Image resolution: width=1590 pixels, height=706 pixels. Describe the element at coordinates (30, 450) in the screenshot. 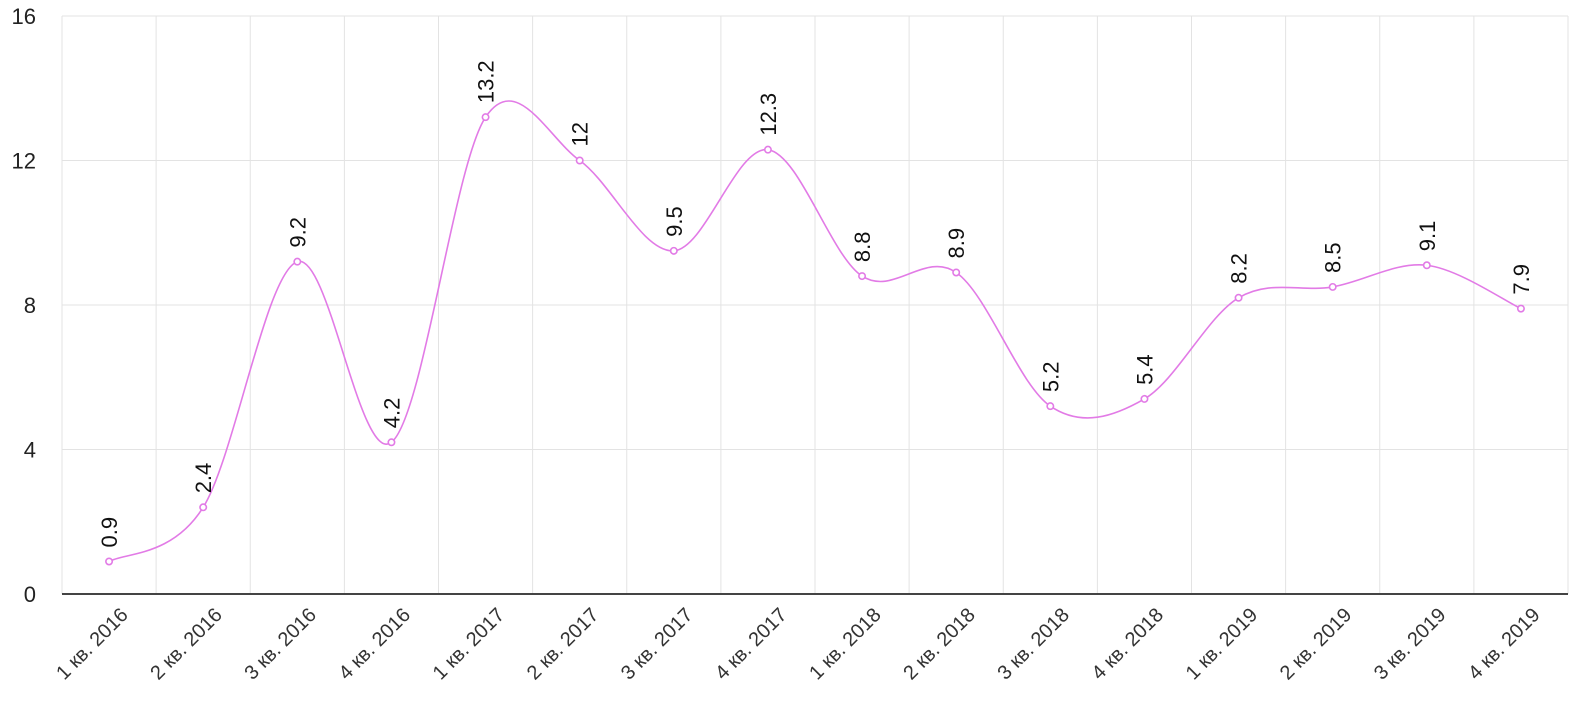

I see `y-tick-label: 4` at that location.